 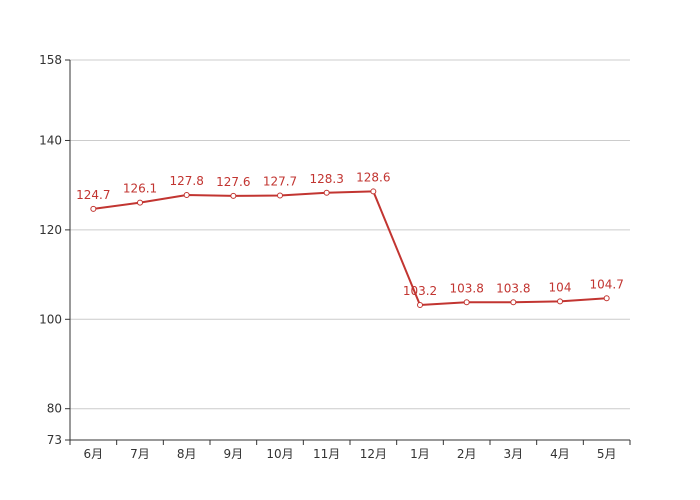 I want to click on data-label: 127.8, so click(x=186, y=181).